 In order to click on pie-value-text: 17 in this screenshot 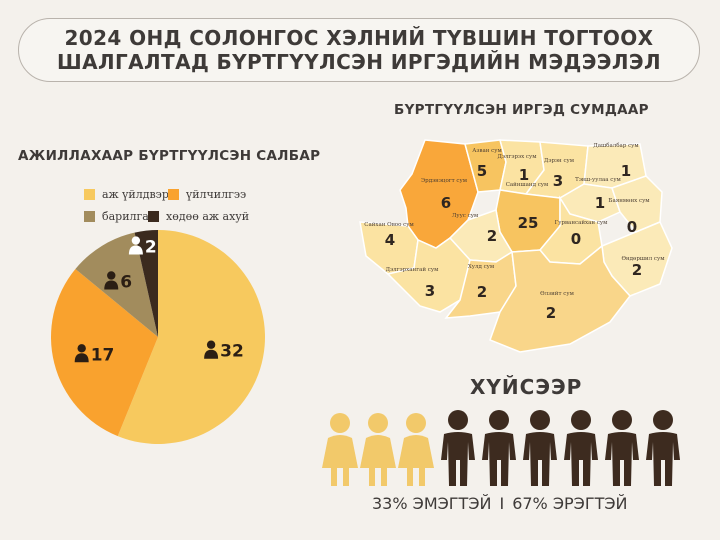, I will do `click(103, 355)`.